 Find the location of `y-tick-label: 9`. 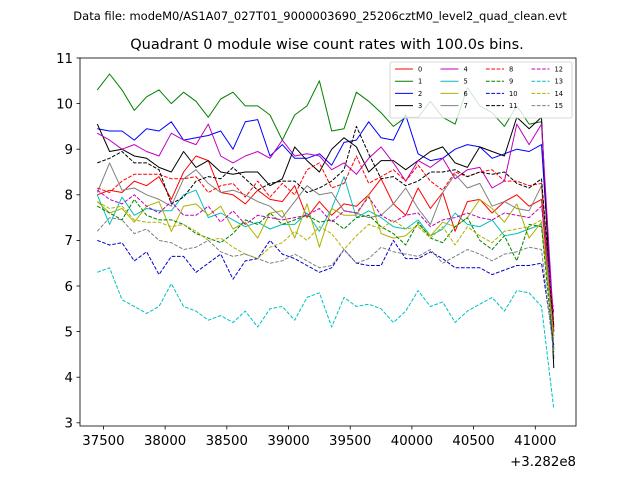

y-tick-label: 9 is located at coordinates (69, 150).